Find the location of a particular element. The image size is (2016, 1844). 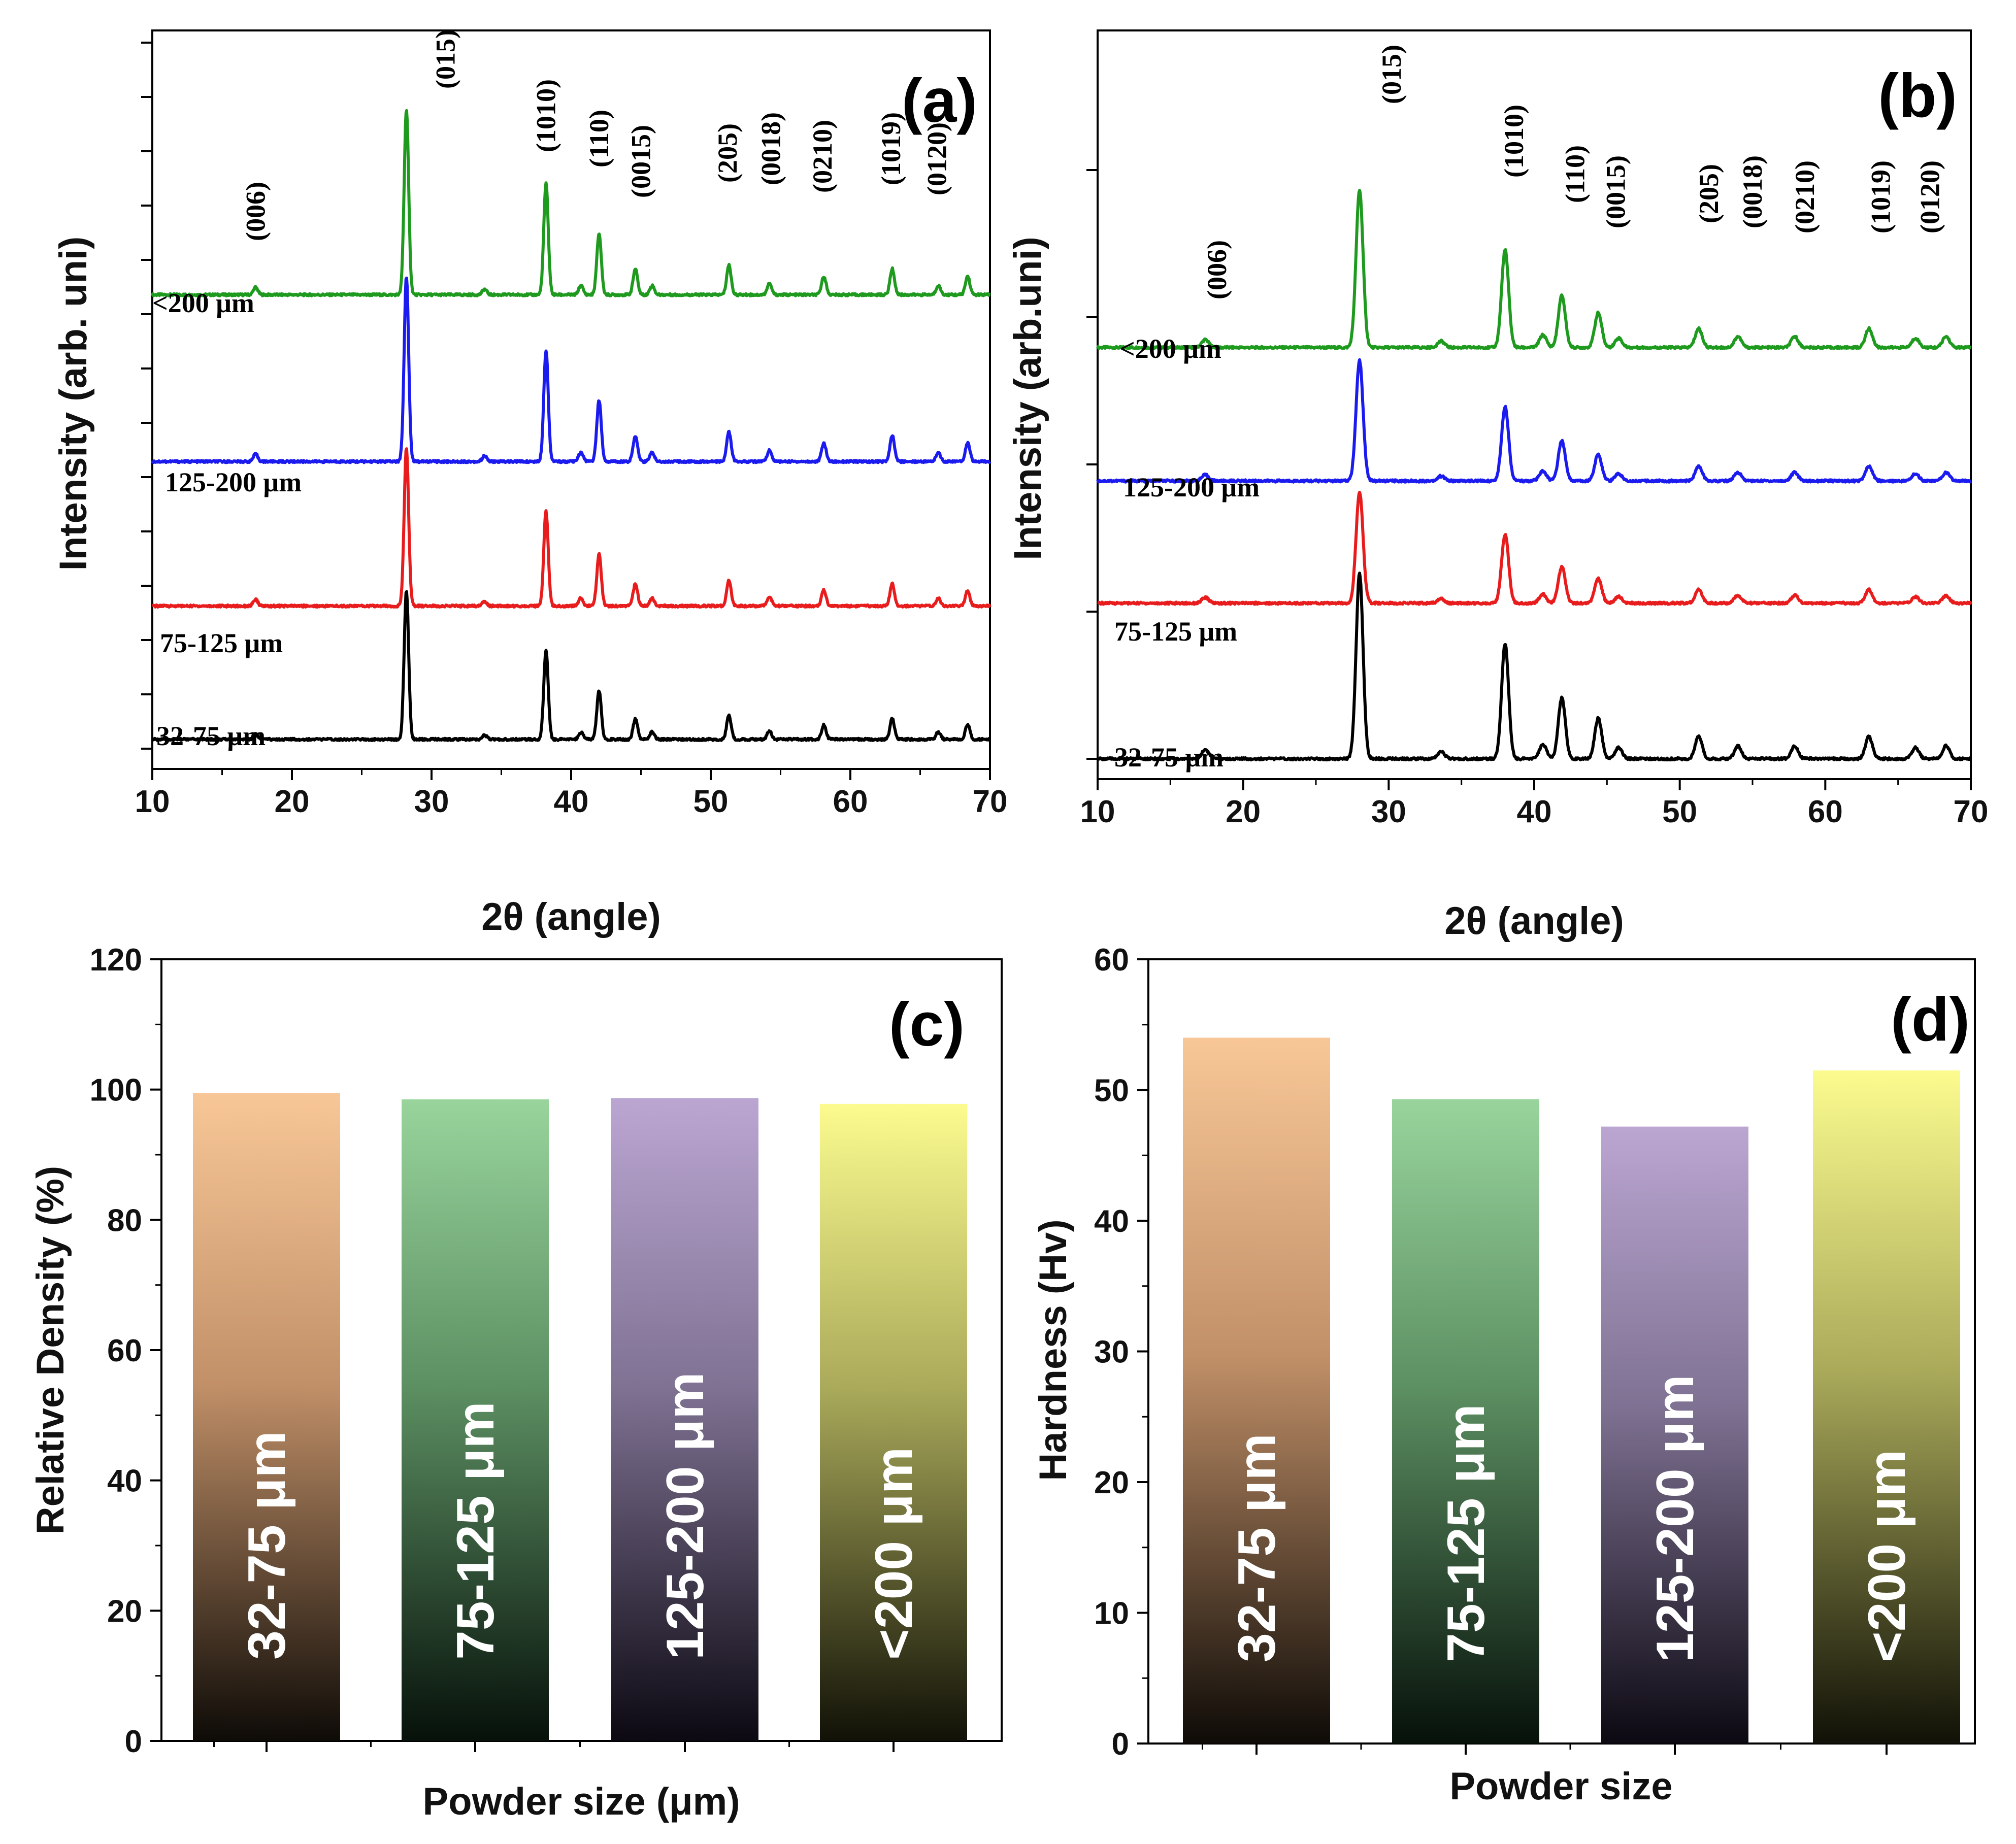

miller-label-a-8: (1019) is located at coordinates (891, 148).